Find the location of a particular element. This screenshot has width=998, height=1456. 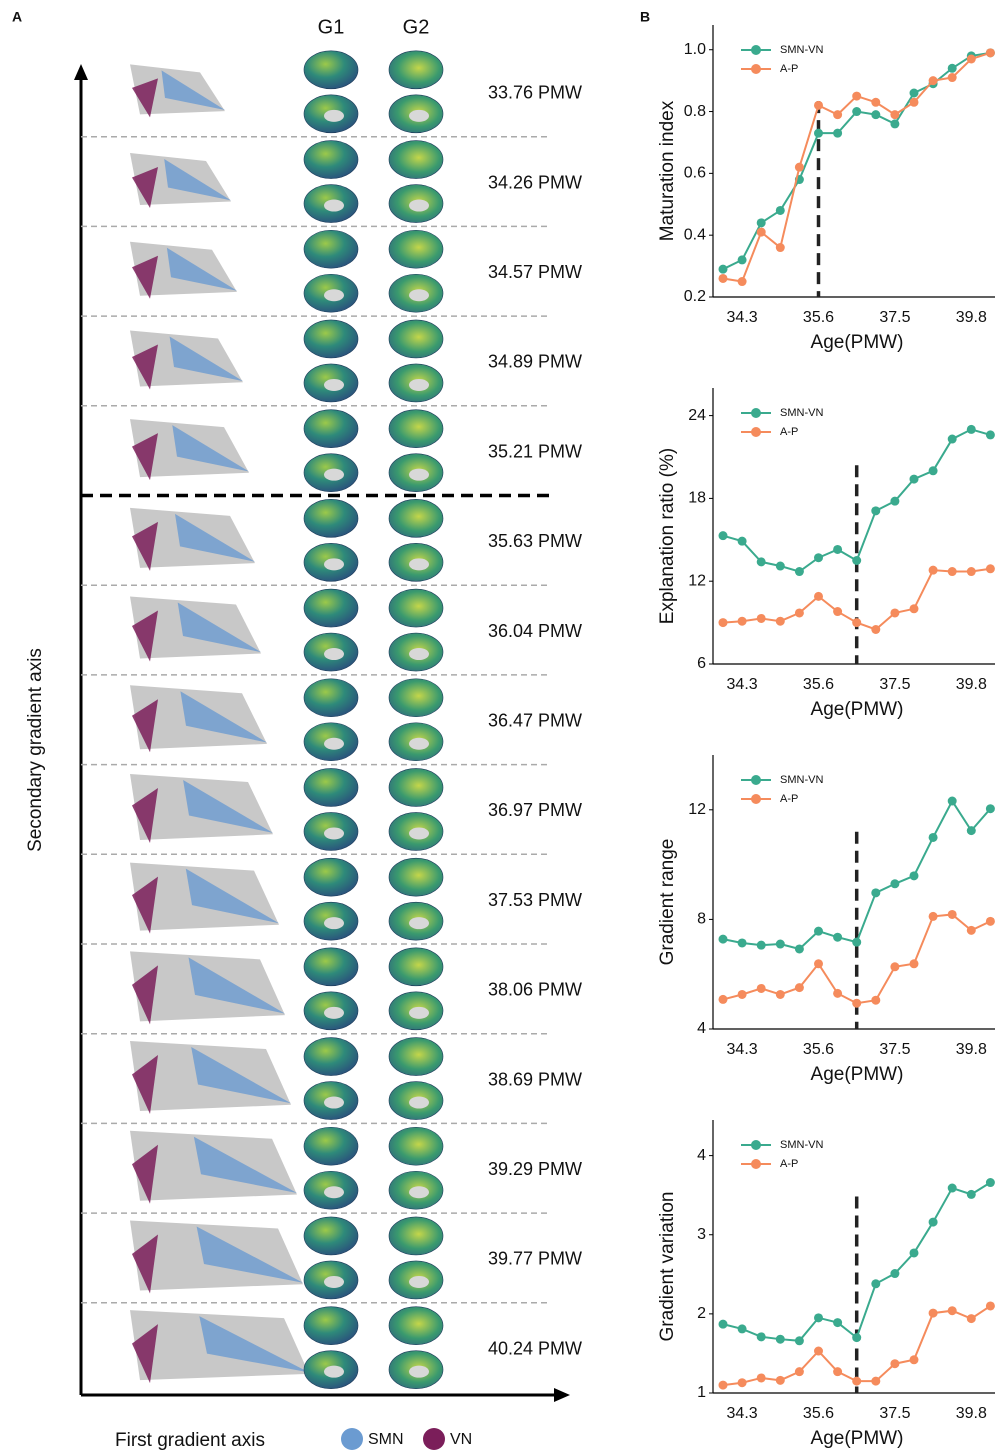

y-tick-label: 12 is located at coordinates (697, 580).